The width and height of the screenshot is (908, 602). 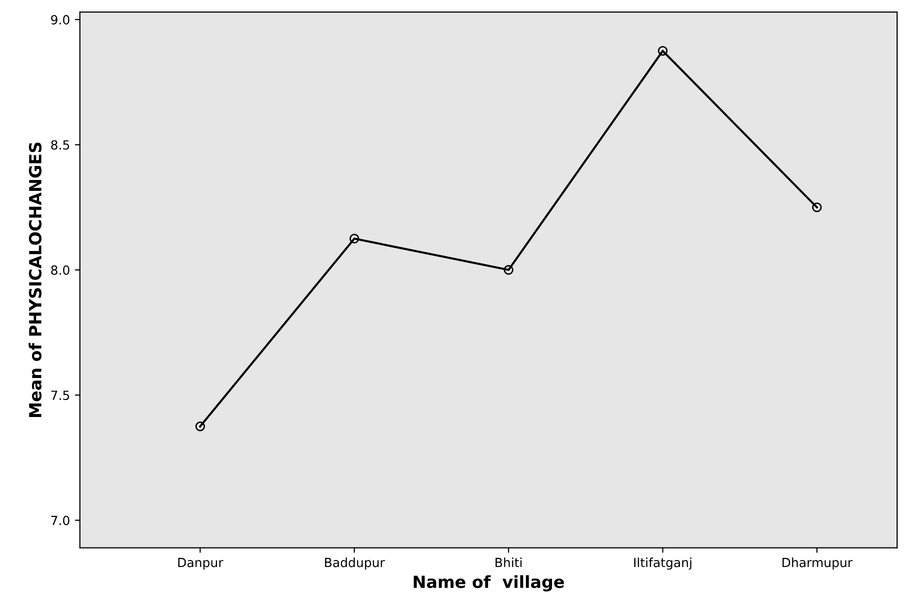 I want to click on y-axis-title: Mean of PHYSICALOCHANGES, so click(x=35, y=279).